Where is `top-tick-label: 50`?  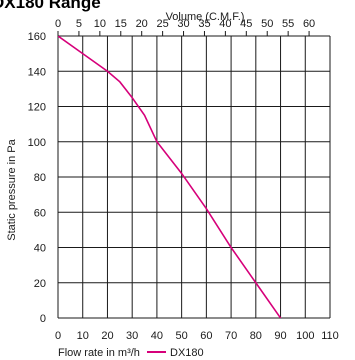
top-tick-label: 50 is located at coordinates (267, 24).